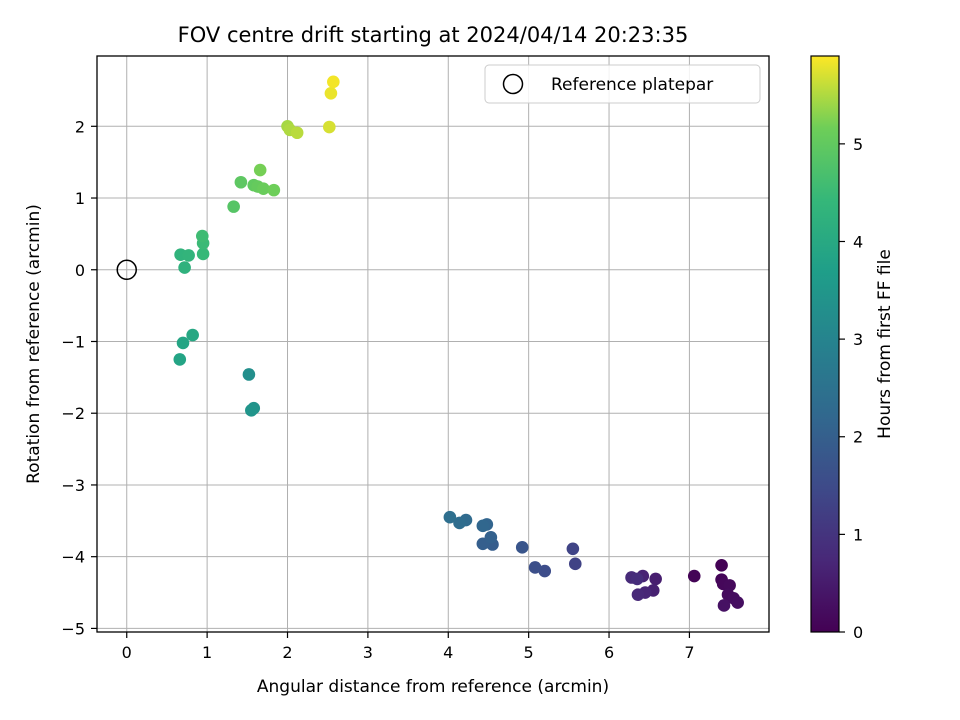  Describe the element at coordinates (73, 557) in the screenshot. I see `y-tick-label: −4` at that location.